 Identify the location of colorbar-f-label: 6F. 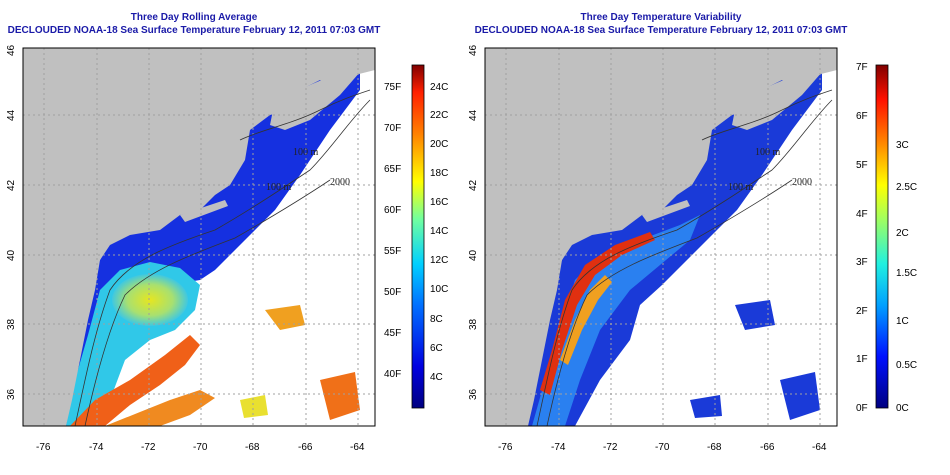
(862, 116).